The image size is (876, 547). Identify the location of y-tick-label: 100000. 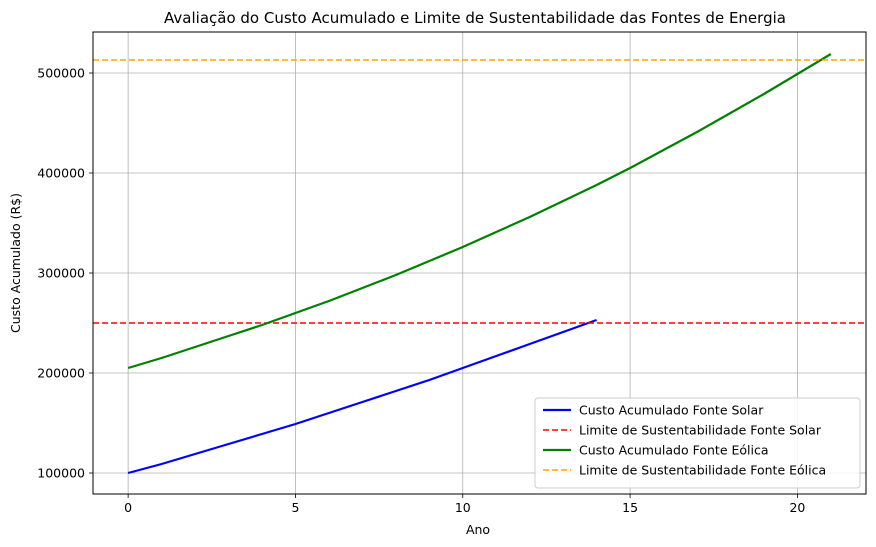
(61, 473).